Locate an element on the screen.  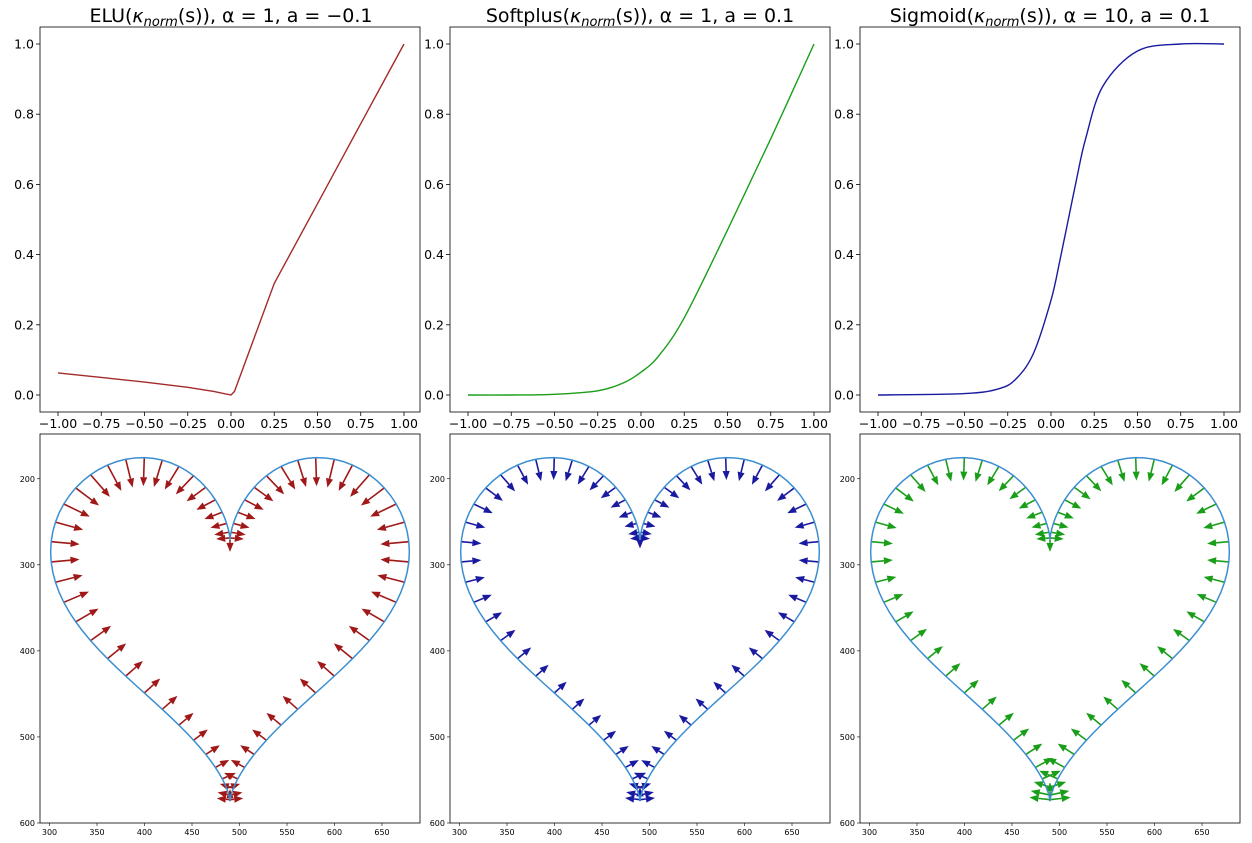
x-tick-label: 300 is located at coordinates (459, 832).